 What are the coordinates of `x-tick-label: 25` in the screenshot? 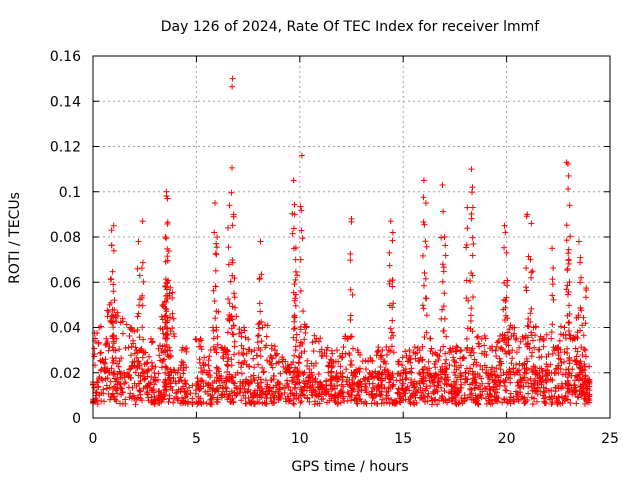 It's located at (610, 439).